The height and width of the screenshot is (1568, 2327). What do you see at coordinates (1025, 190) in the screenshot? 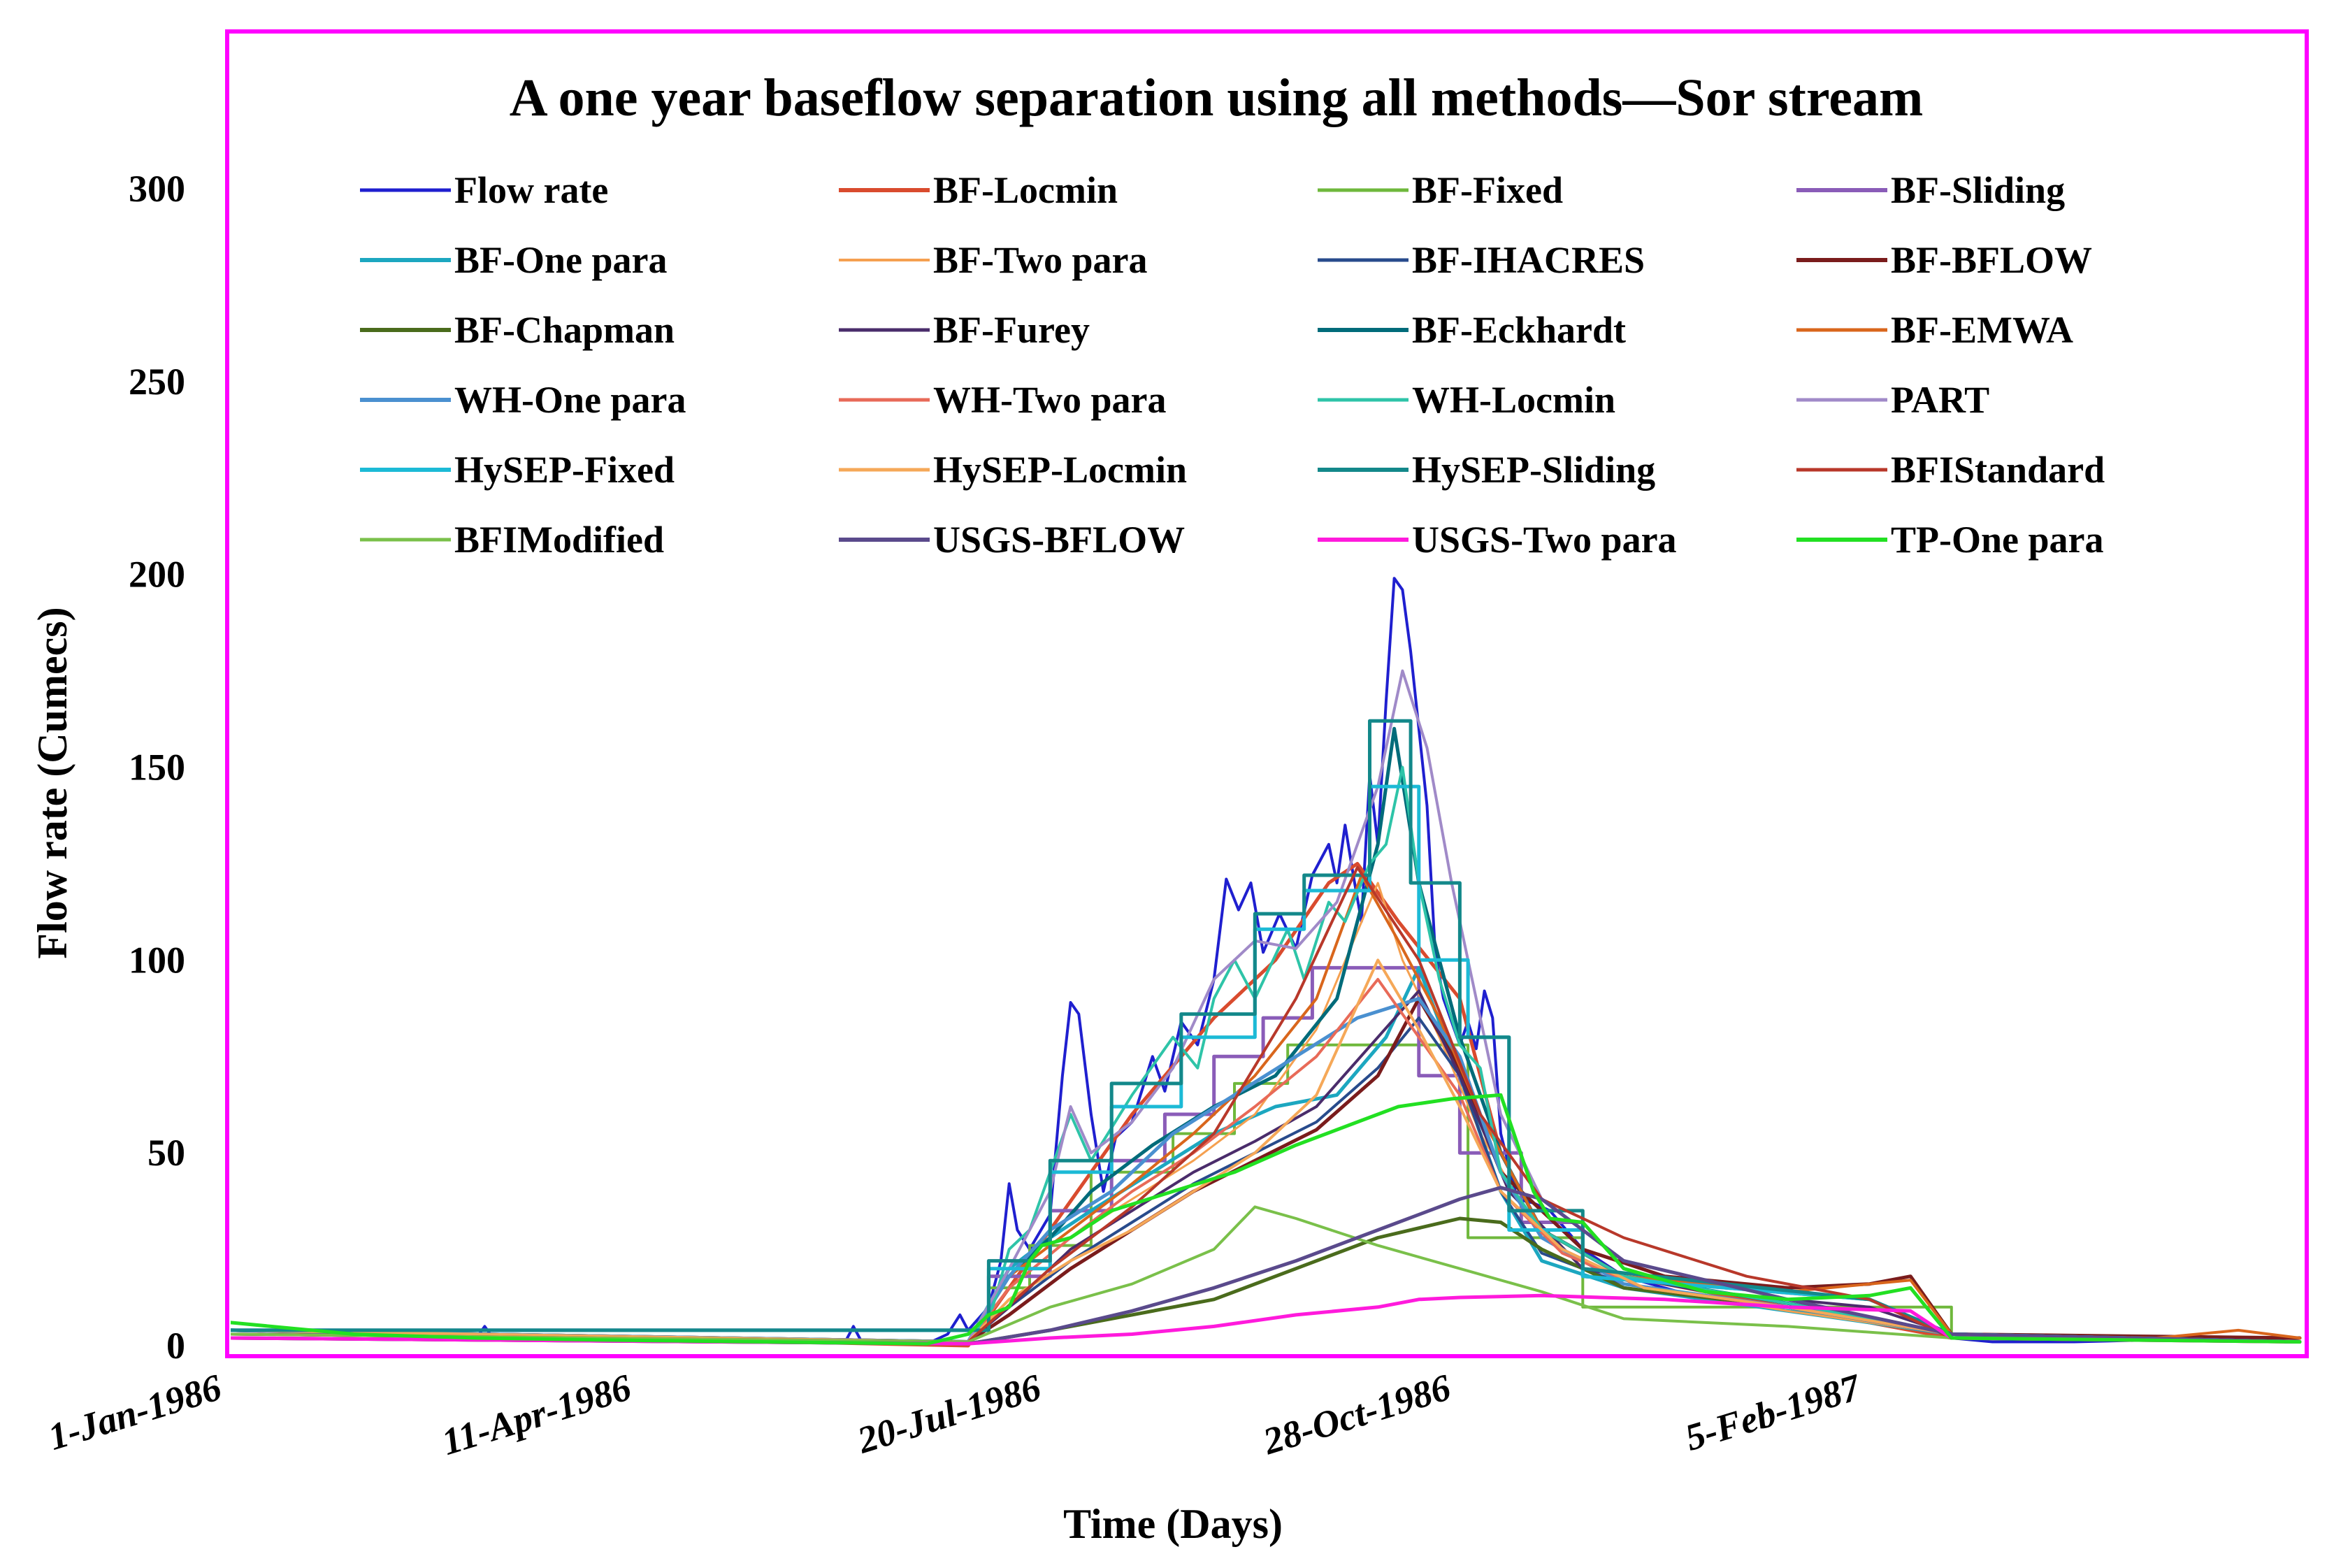
I see `legend-label: BF-Locmin` at bounding box center [1025, 190].